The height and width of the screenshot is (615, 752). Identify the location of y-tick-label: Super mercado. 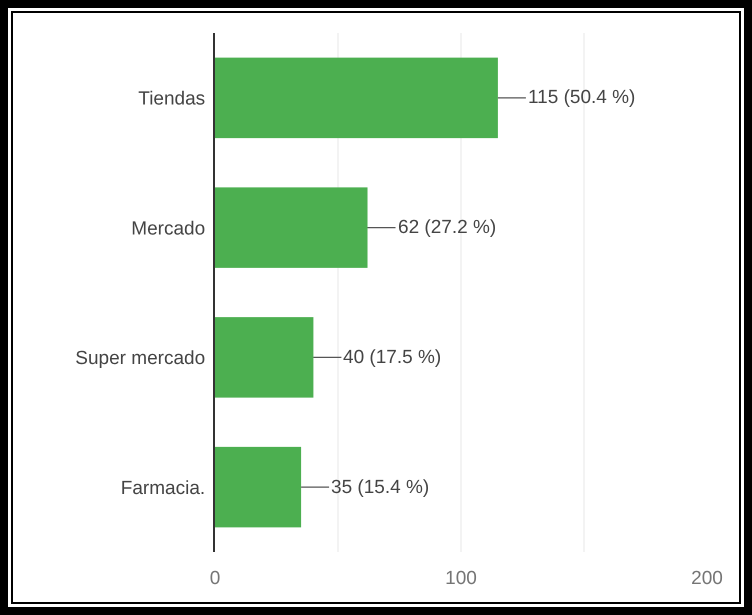
(140, 359).